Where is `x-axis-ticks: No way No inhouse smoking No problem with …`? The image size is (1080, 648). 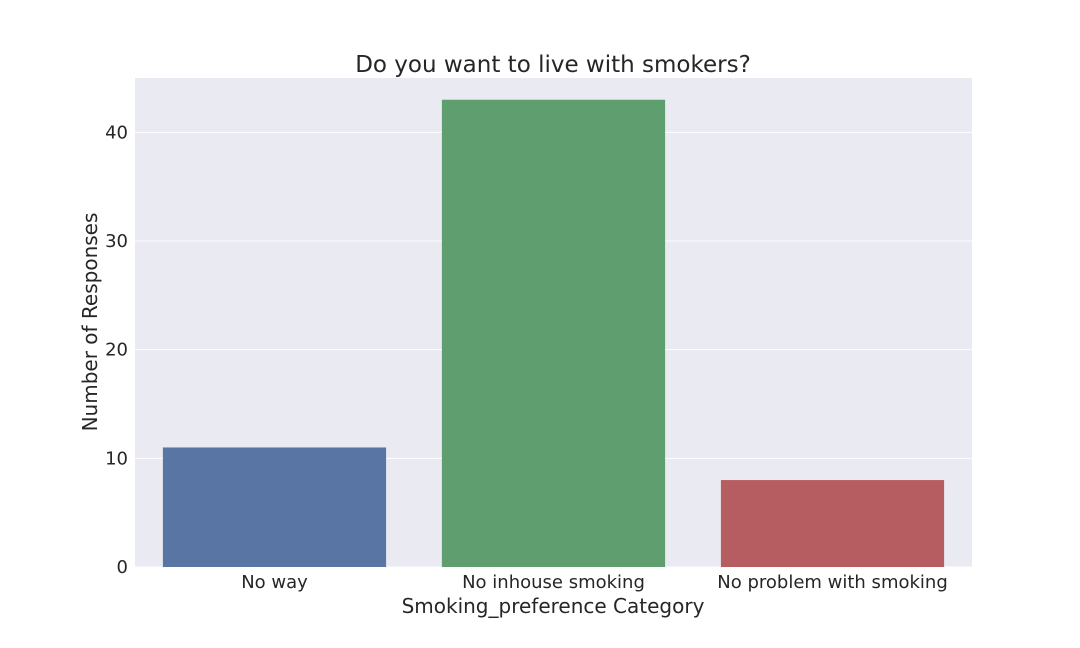
x-axis-ticks: No way No inhouse smoking No problem with … is located at coordinates (594, 582).